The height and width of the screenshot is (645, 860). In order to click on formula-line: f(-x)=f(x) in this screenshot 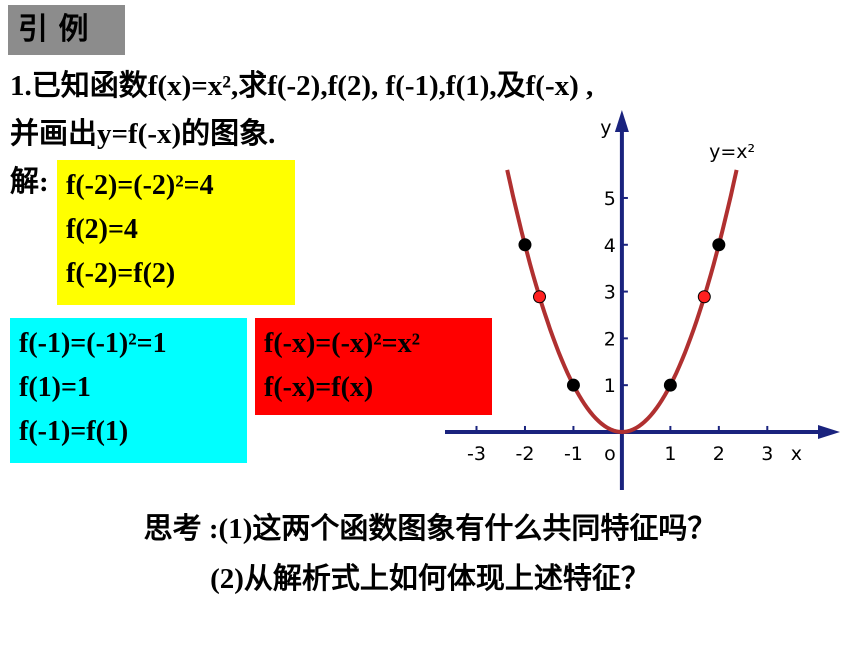, I will do `click(319, 387)`.